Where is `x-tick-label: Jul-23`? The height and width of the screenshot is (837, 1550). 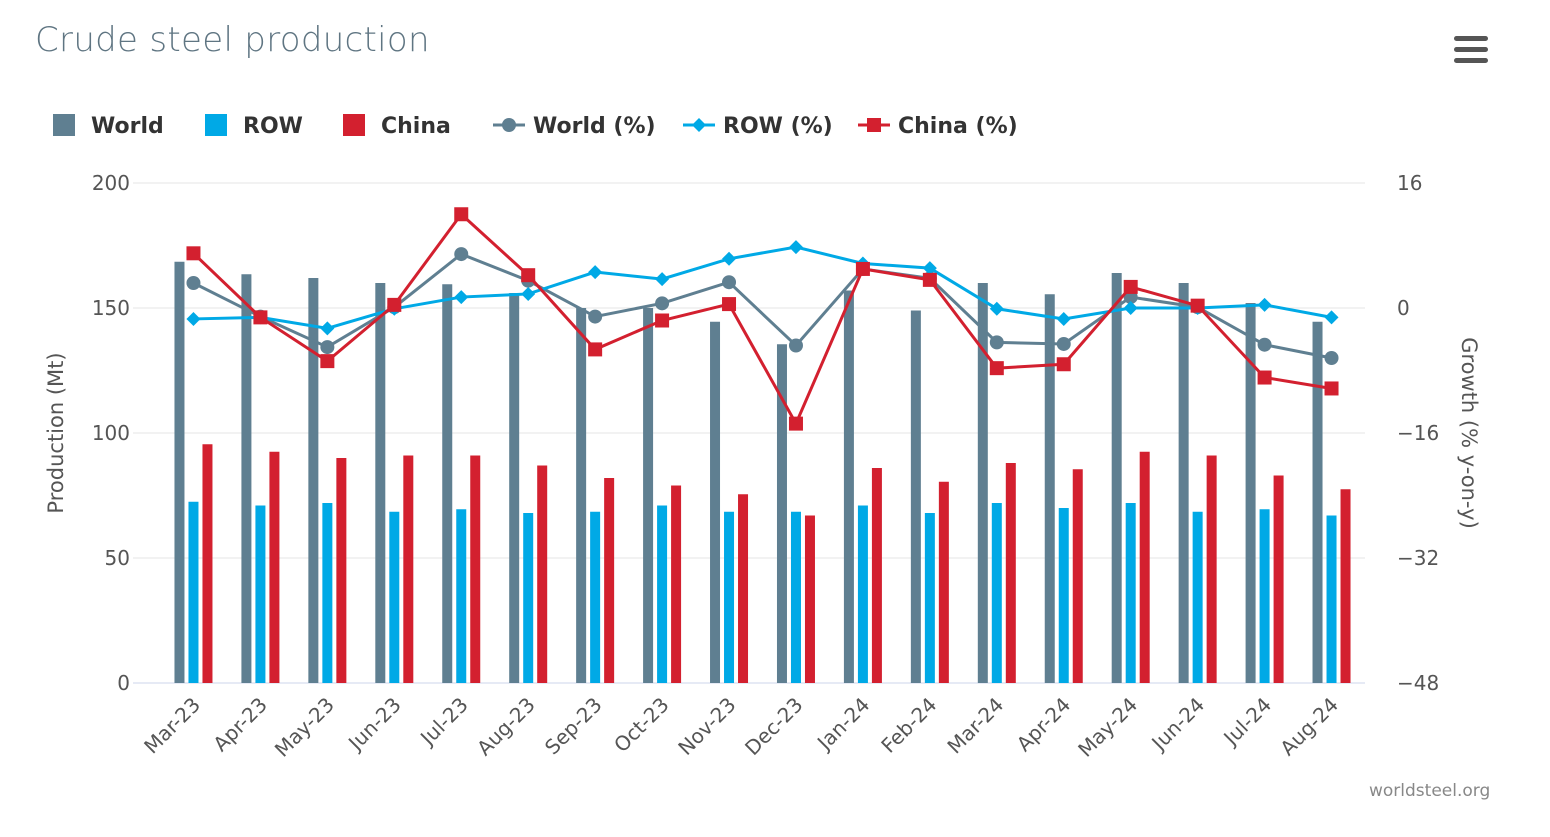
x-tick-label: Jul-23 is located at coordinates (443, 722).